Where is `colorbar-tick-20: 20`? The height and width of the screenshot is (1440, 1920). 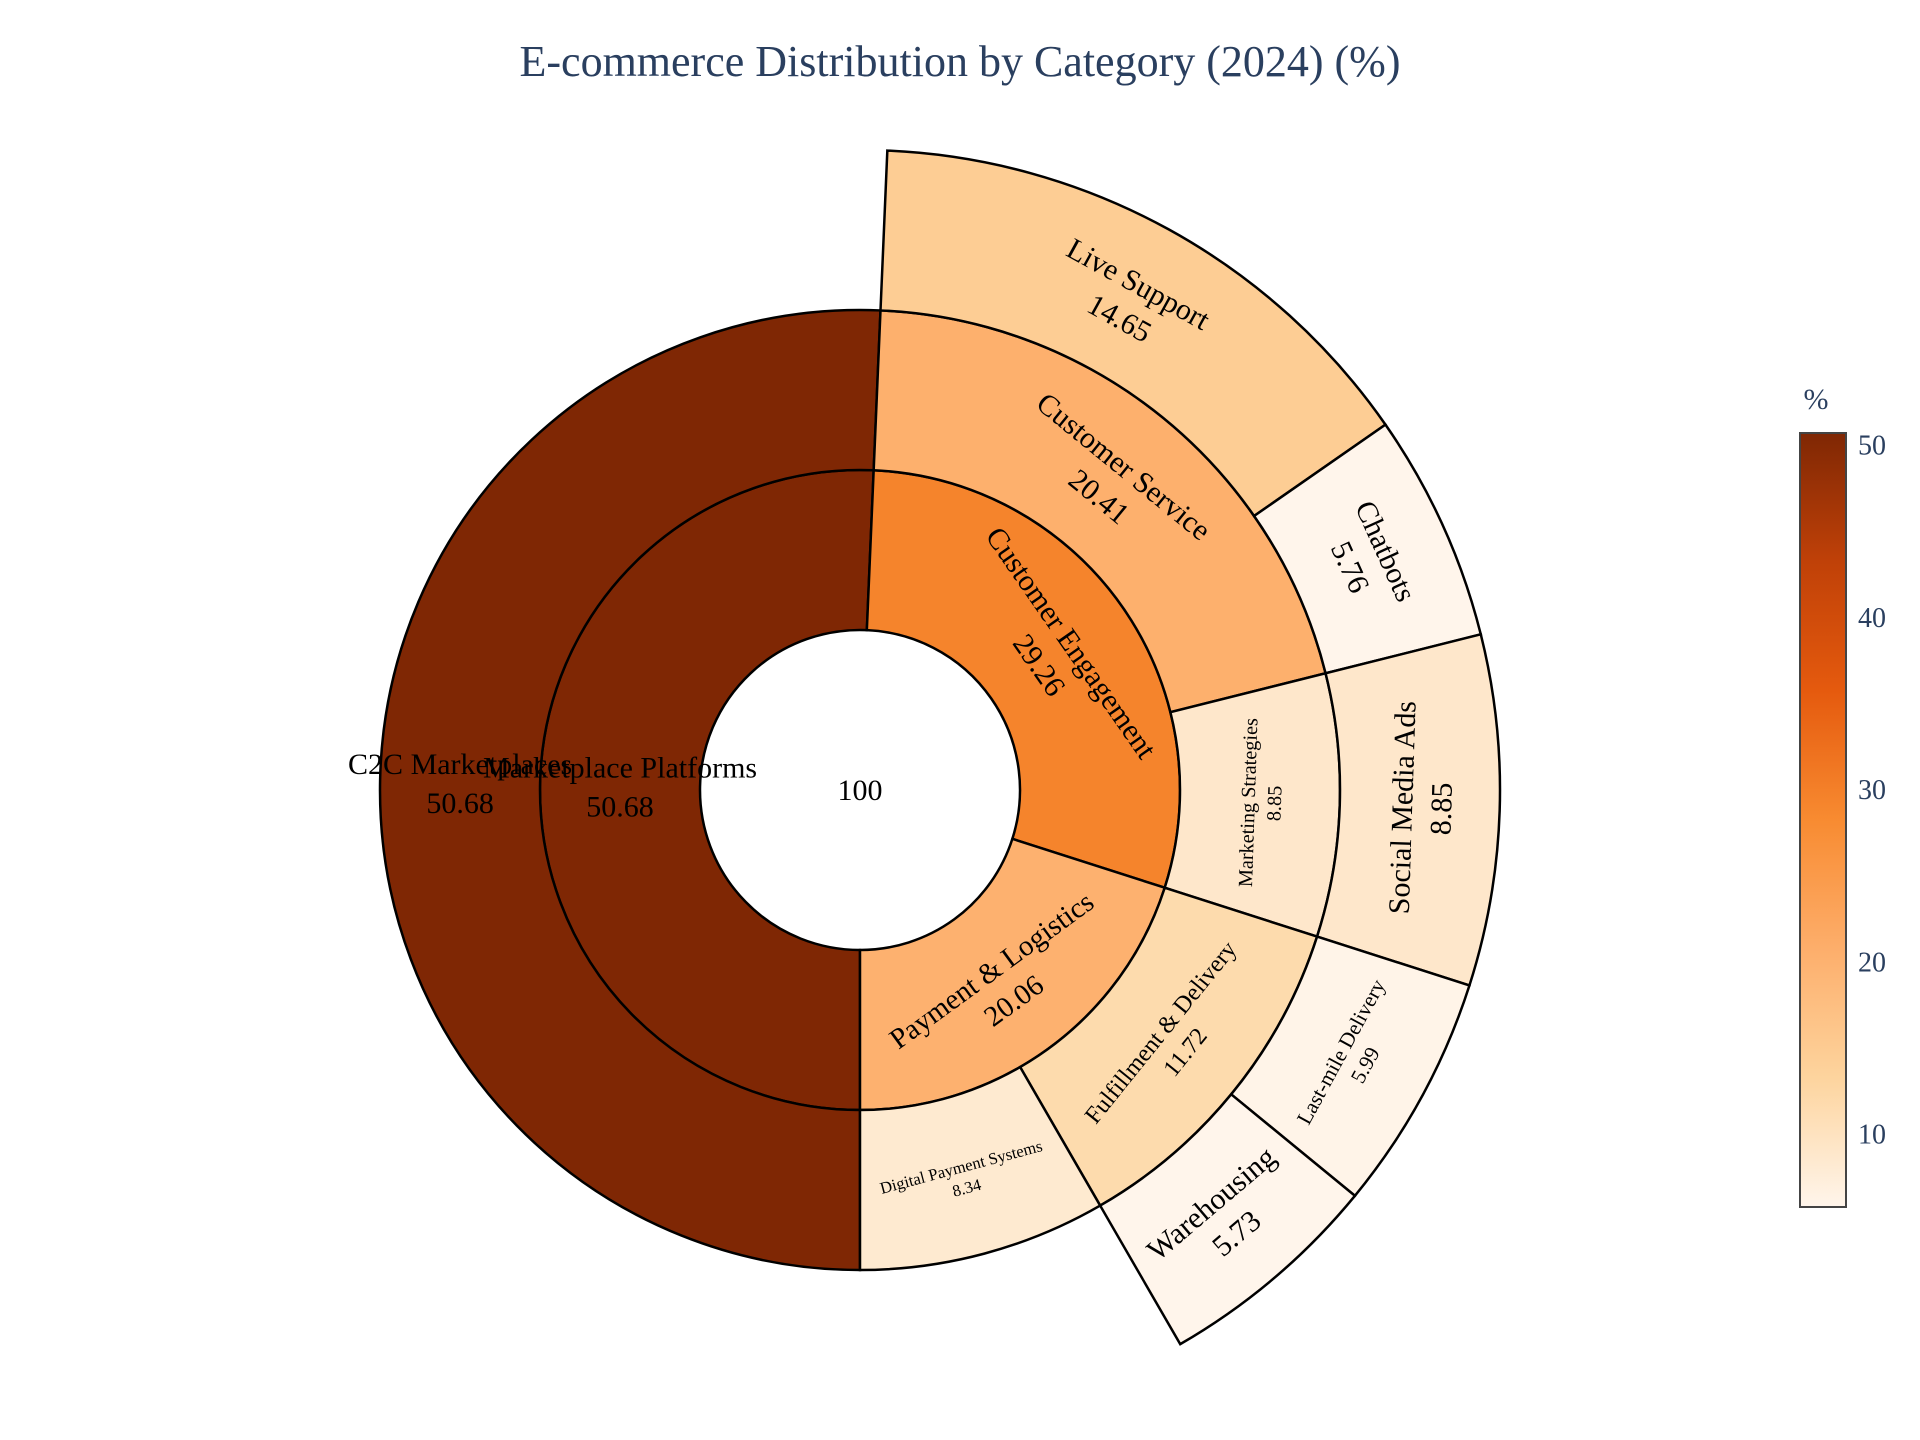 colorbar-tick-20: 20 is located at coordinates (1872, 962).